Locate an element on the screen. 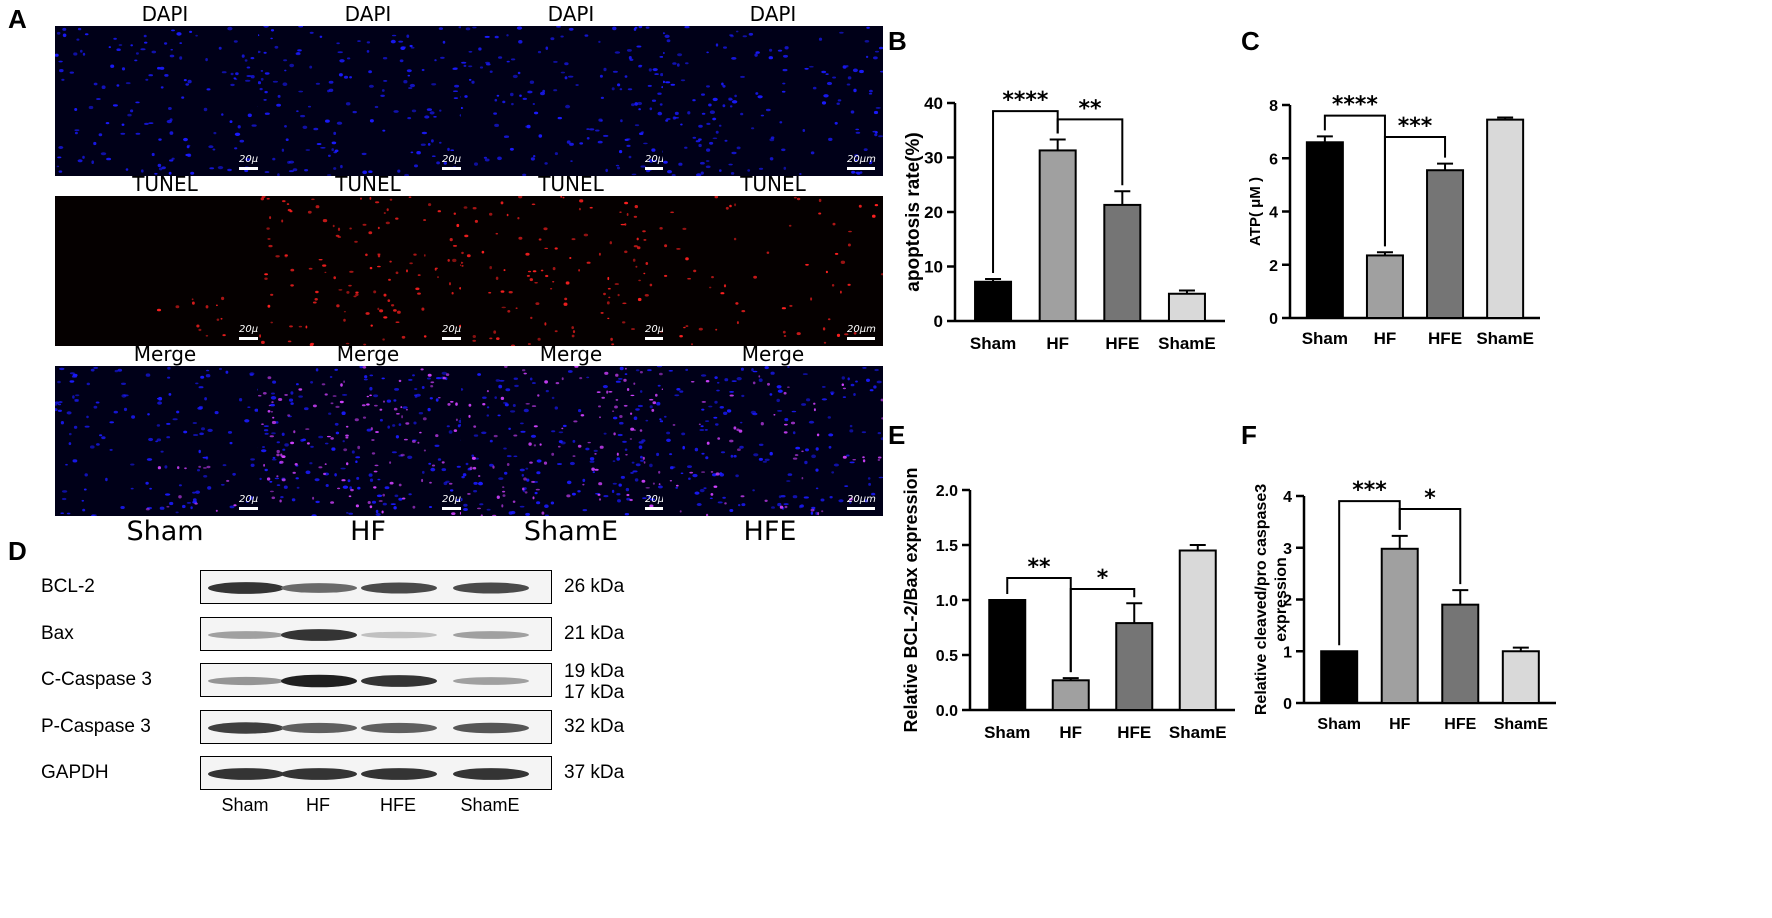  y-tick-label: 3 is located at coordinates (1287, 549).